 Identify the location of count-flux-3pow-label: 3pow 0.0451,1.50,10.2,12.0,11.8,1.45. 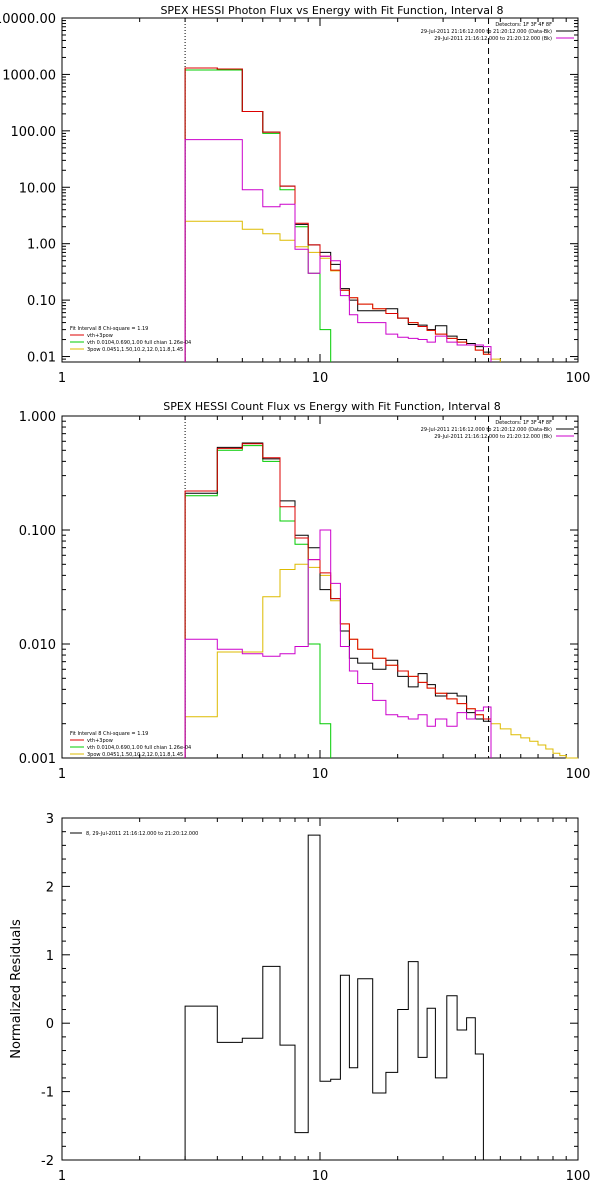
(135, 755).